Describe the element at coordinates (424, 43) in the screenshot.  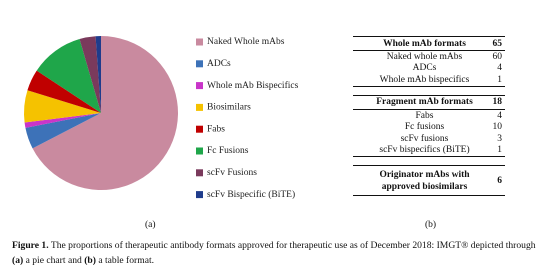
I see `header-cell: Whole mAb formats` at that location.